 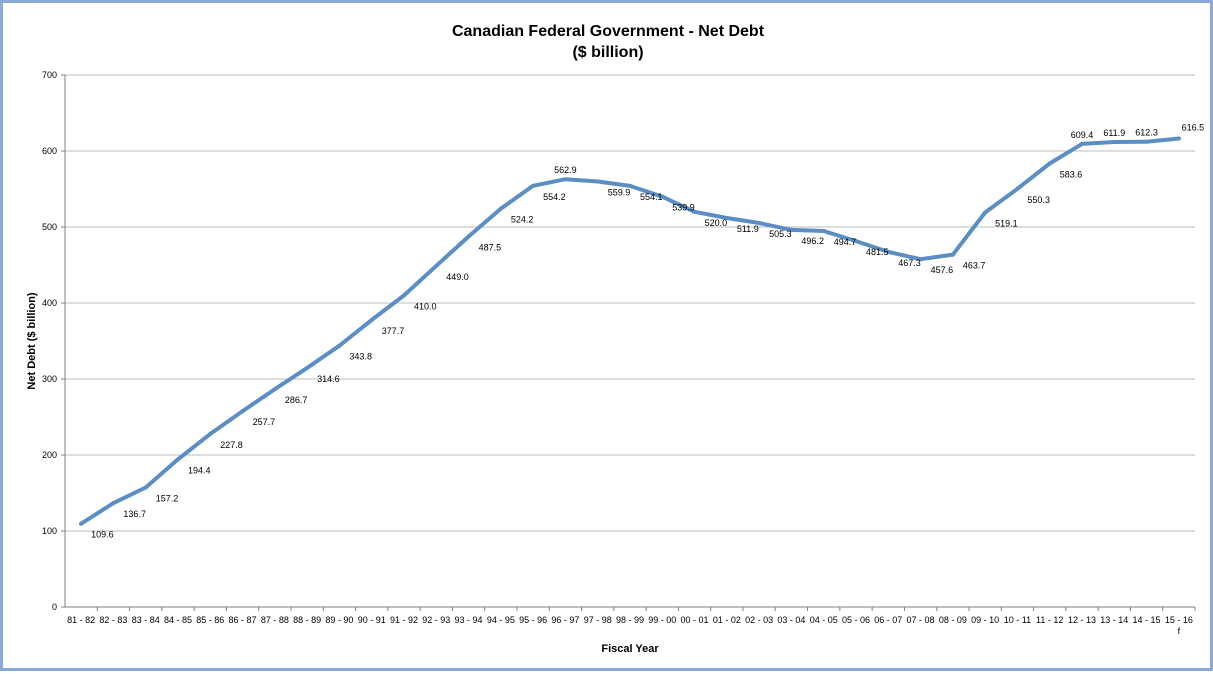 What do you see at coordinates (372, 620) in the screenshot?
I see `x-tick-label: 90 - 91` at bounding box center [372, 620].